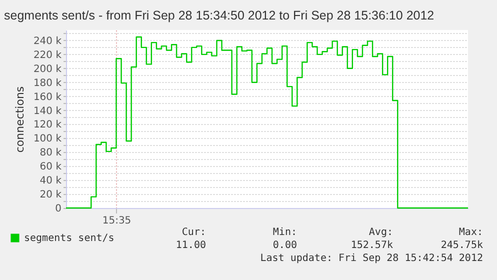  Describe the element at coordinates (284, 245) in the screenshot. I see `text: 0.00` at that location.